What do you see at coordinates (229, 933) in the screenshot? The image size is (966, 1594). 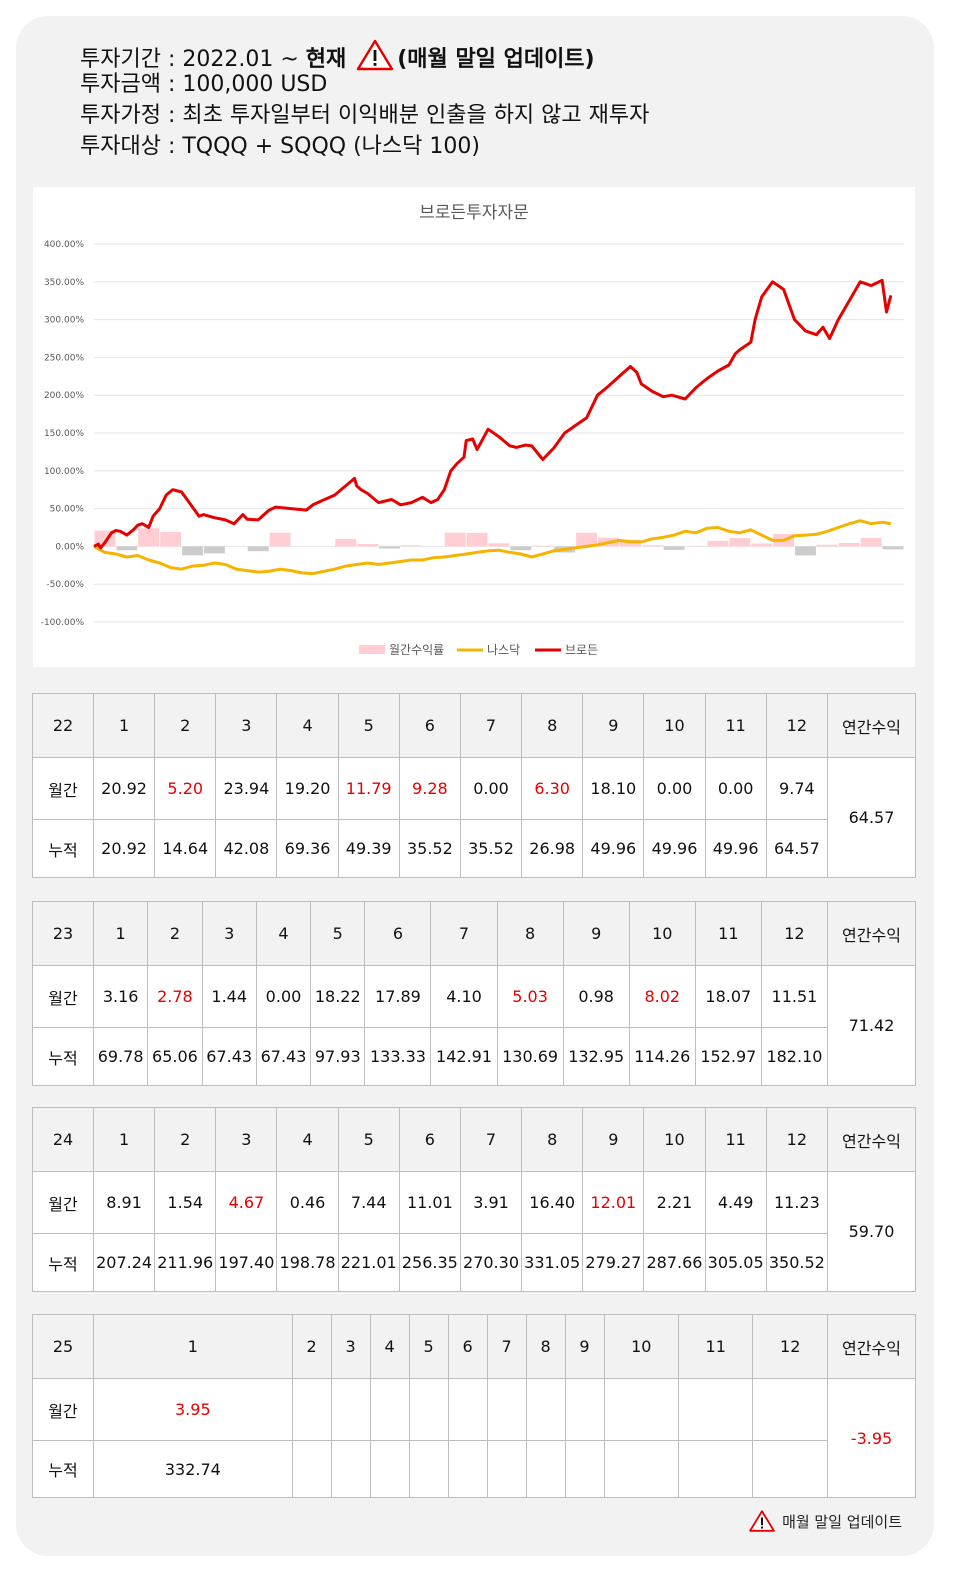 I see `month-header: 3` at bounding box center [229, 933].